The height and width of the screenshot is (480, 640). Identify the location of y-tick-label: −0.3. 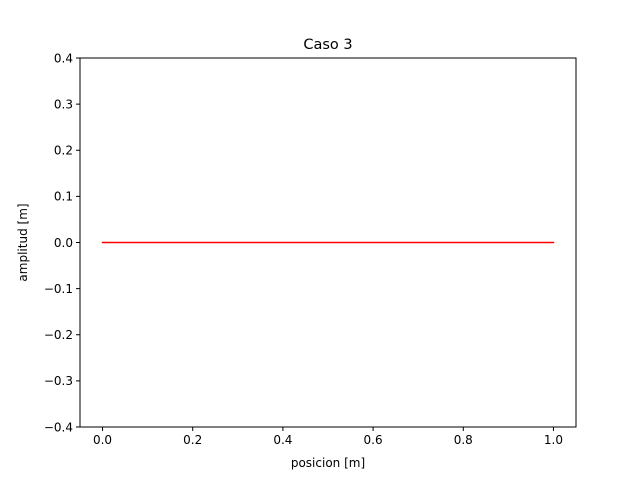
(58, 381).